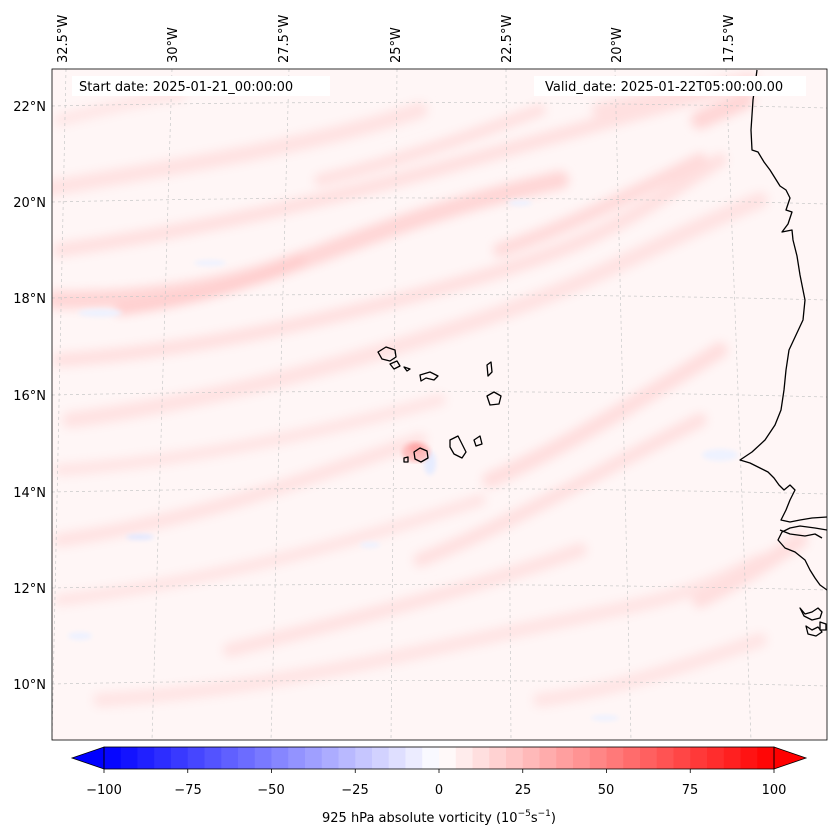 This screenshot has width=837, height=839. Describe the element at coordinates (421, 455) in the screenshot. I see `island-fogo` at that location.